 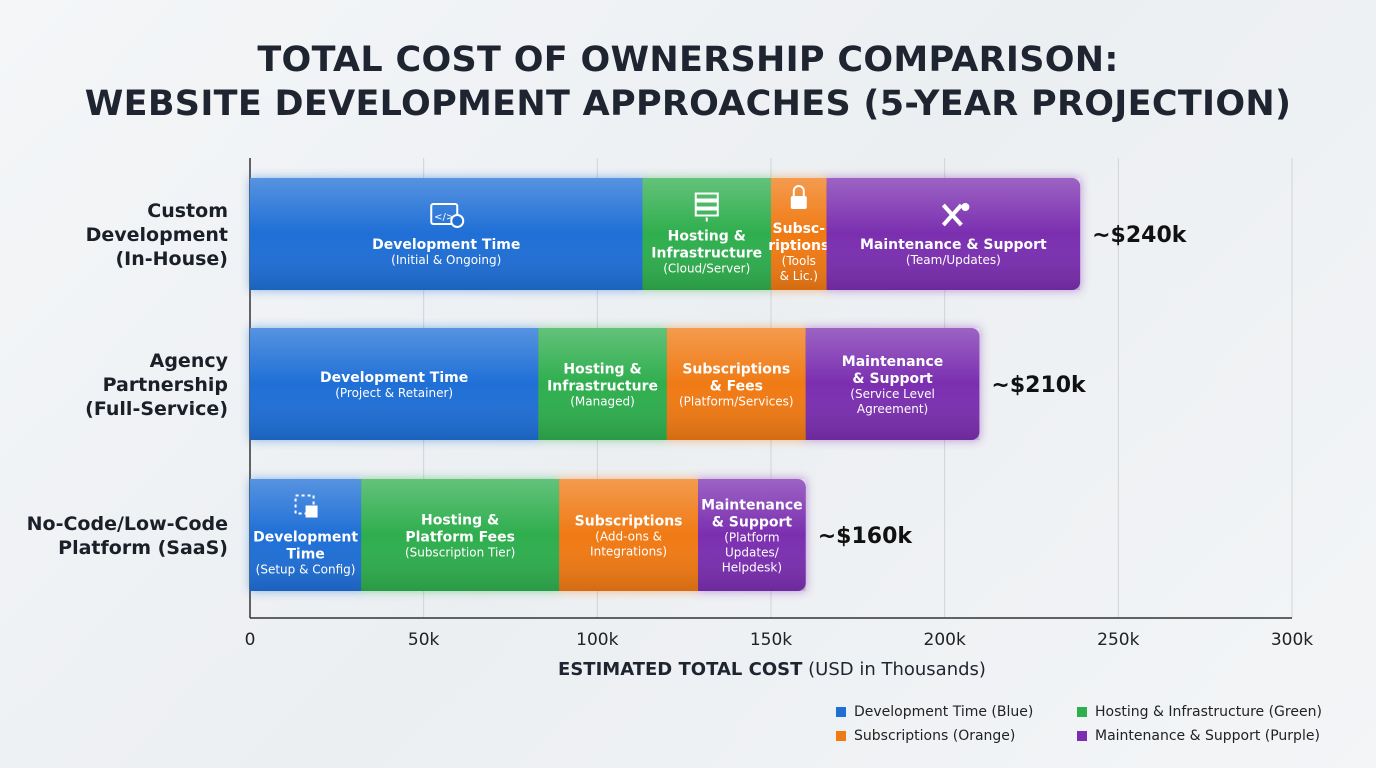 What do you see at coordinates (892, 394) in the screenshot?
I see `segment-sublabel: (Service Level` at bounding box center [892, 394].